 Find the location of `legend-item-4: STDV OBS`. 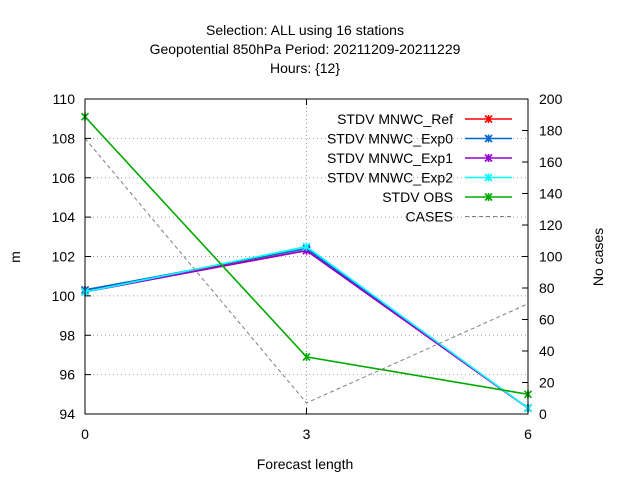

legend-item-4: STDV OBS is located at coordinates (447, 197).